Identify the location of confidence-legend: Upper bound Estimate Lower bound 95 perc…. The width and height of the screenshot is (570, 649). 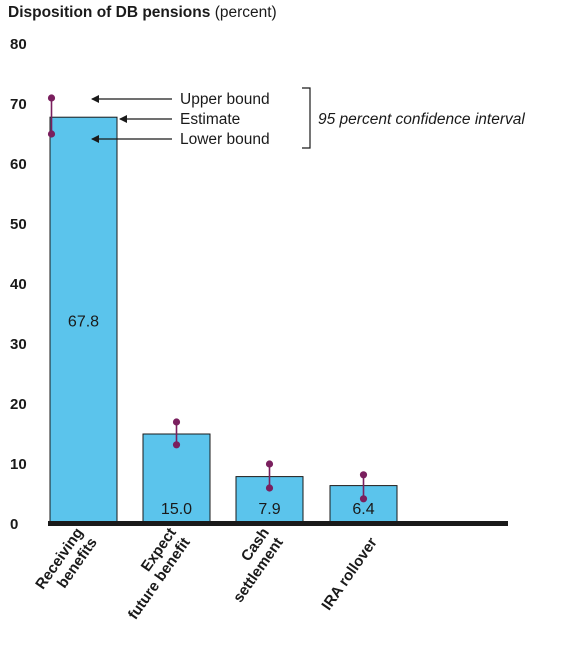
(308, 118).